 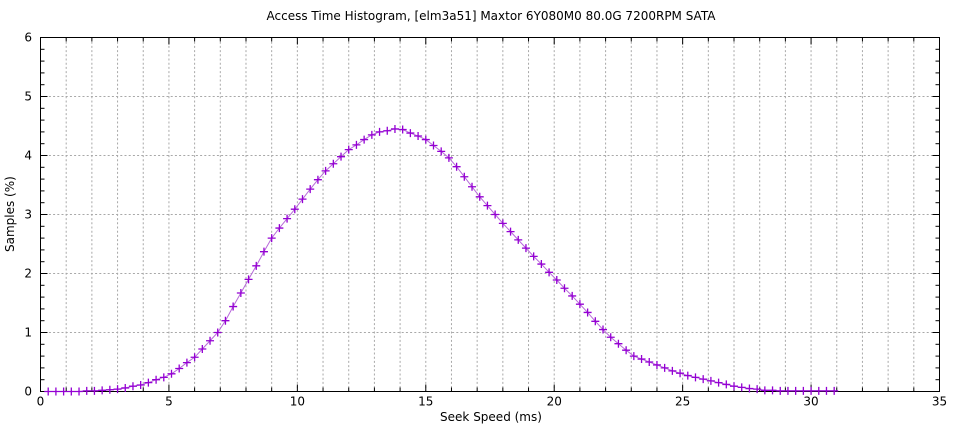 I want to click on svg-text: 6, so click(x=28, y=38).